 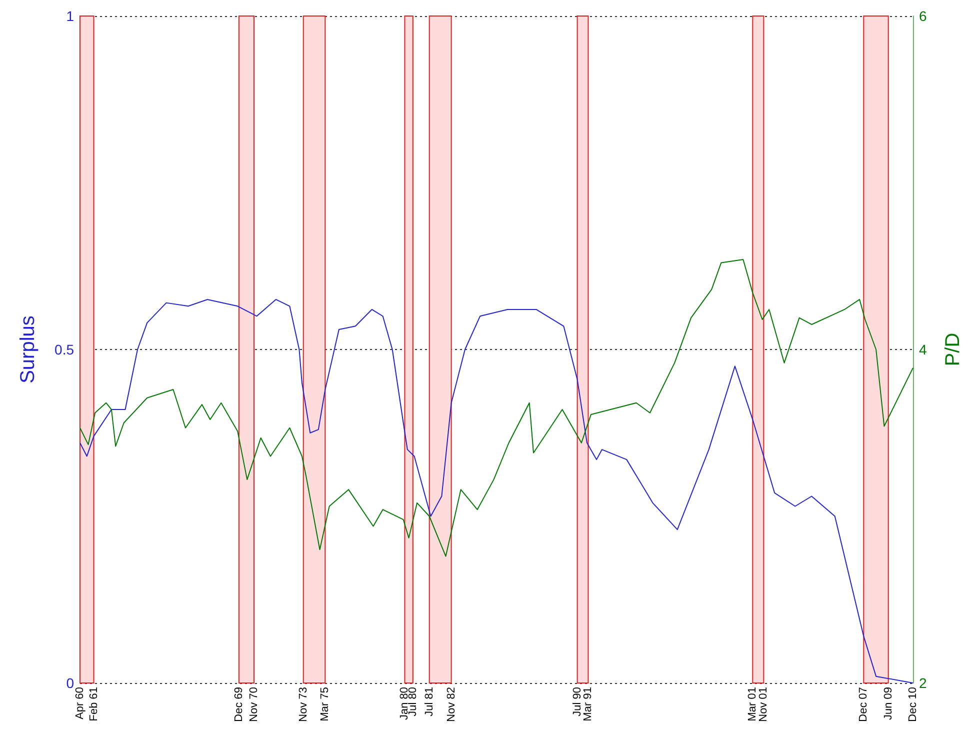 What do you see at coordinates (64, 350) in the screenshot?
I see `y-tick-label: 0.5` at bounding box center [64, 350].